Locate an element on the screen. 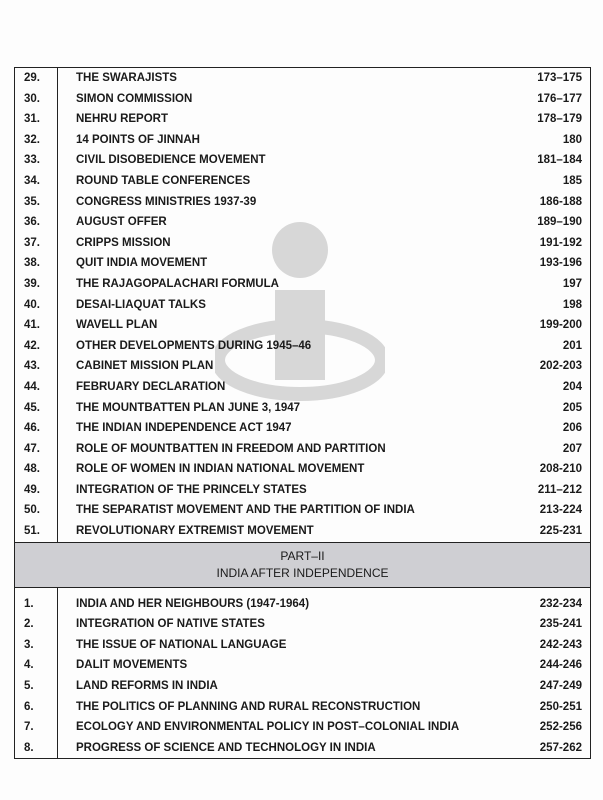 Image resolution: width=603 pixels, height=800 pixels. chapter-title: INTEGRATION OF THE PRINCELY STATES is located at coordinates (191, 489).